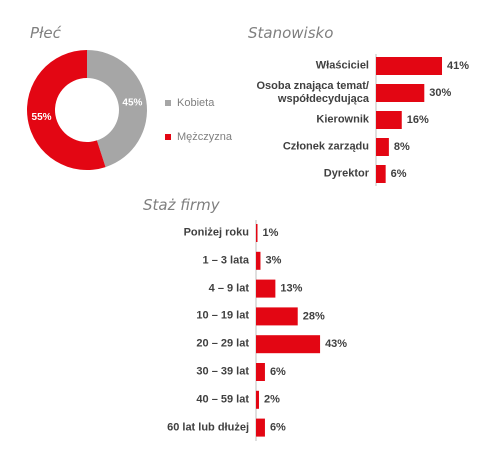  What do you see at coordinates (270, 233) in the screenshot?
I see `value-label: 1%` at bounding box center [270, 233].